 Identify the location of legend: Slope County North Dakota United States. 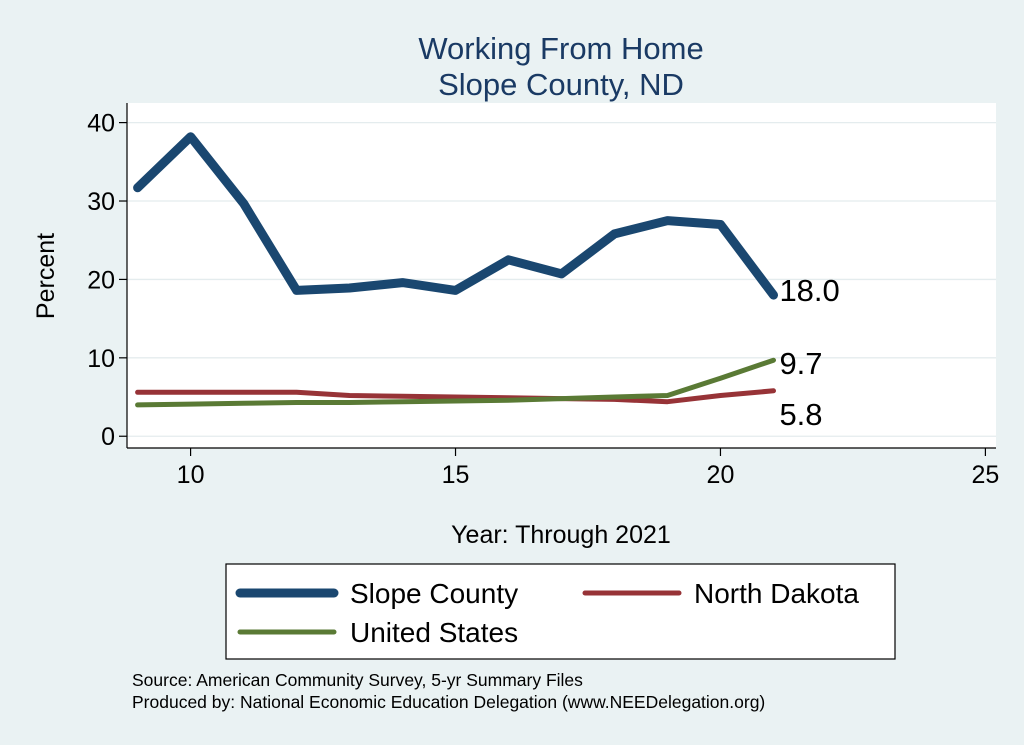
(560, 611).